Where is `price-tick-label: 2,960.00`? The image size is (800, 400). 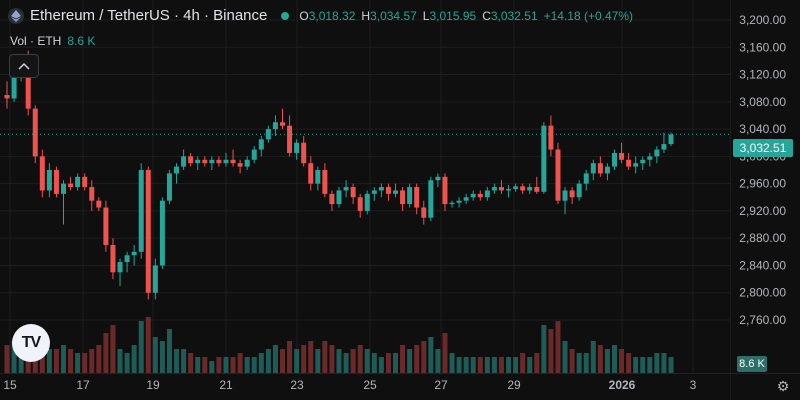 price-tick-label: 2,960.00 is located at coordinates (762, 184).